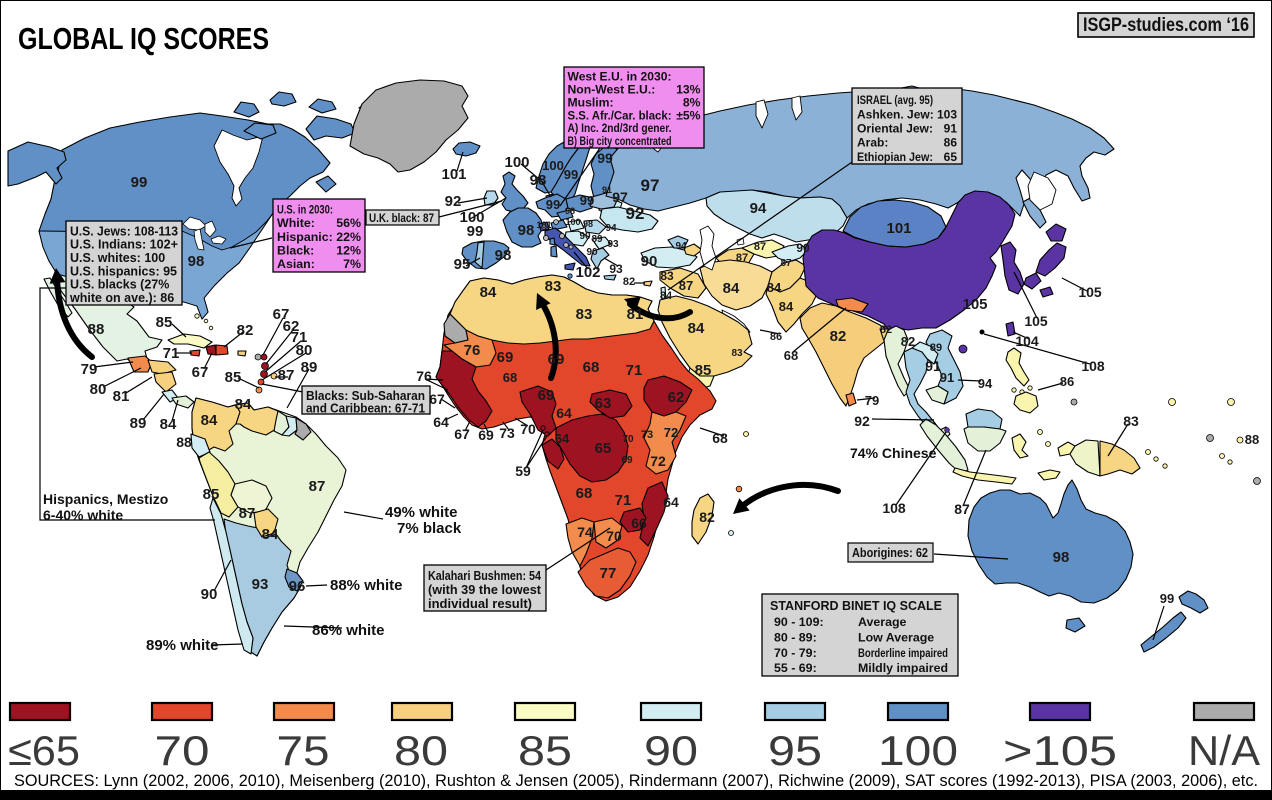  Describe the element at coordinates (121, 298) in the screenshot. I see `svg-text: white on ave.): 86` at that location.